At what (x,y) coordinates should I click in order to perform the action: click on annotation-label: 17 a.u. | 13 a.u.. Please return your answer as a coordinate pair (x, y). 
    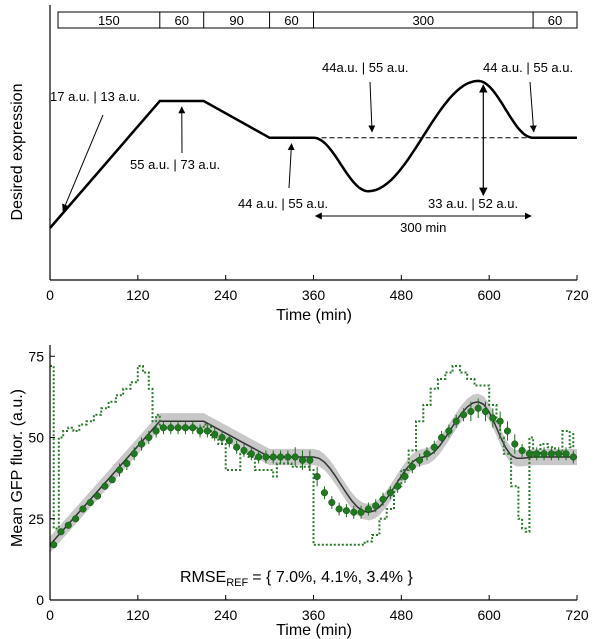
    Looking at the image, I should click on (95, 96).